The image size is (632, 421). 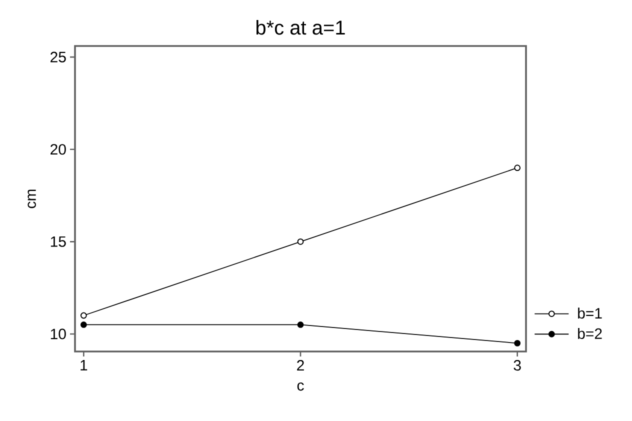 What do you see at coordinates (58, 149) in the screenshot?
I see `y-tick-label: 20` at bounding box center [58, 149].